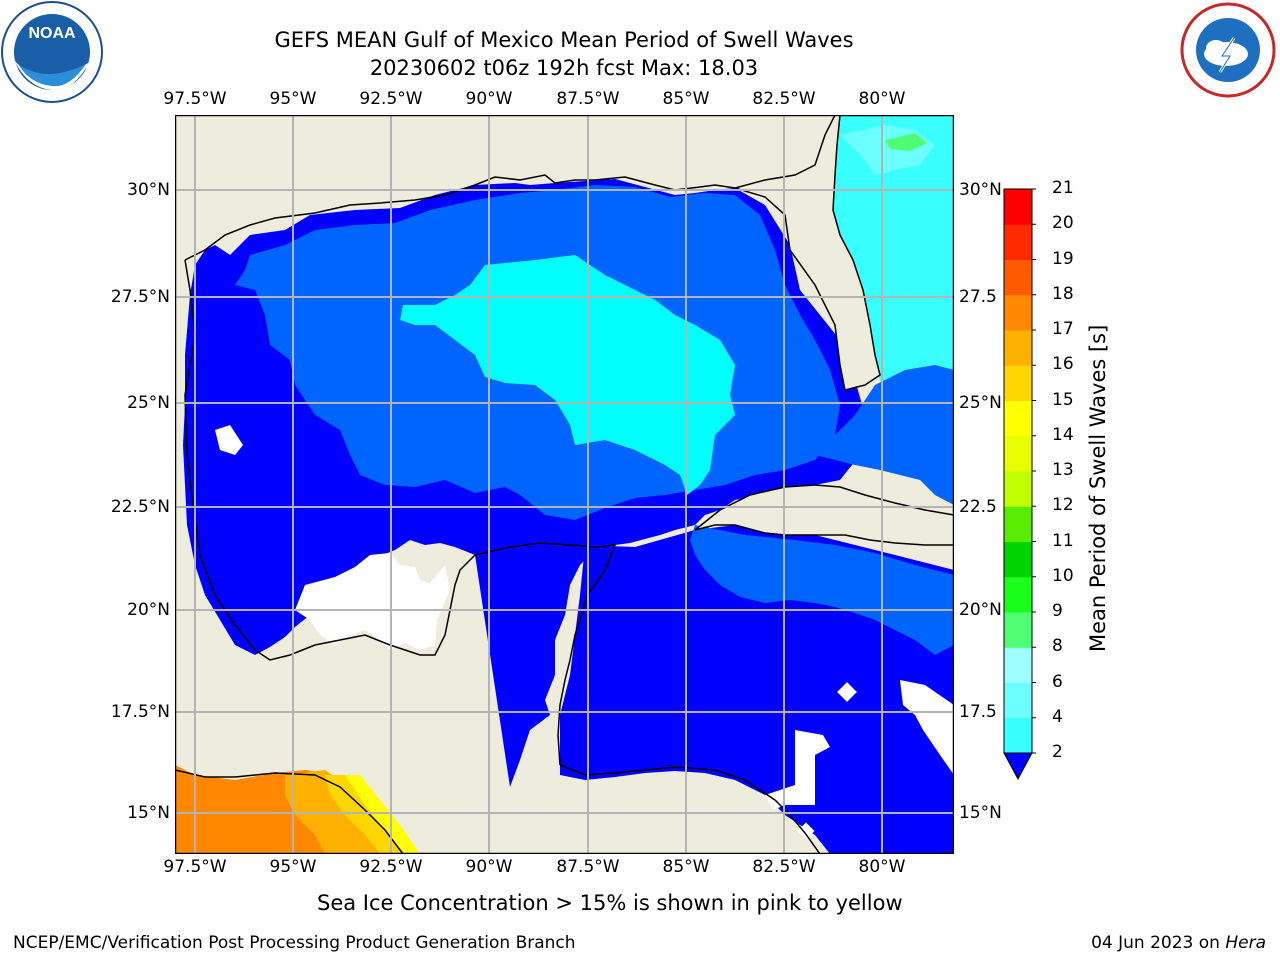  Describe the element at coordinates (1057, 681) in the screenshot. I see `colorbar-tick-label: 6` at that location.